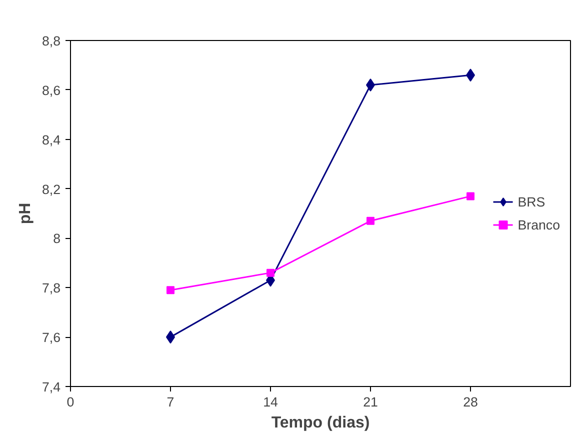 The width and height of the screenshot is (588, 436). I want to click on y-tick-label: 8,2, so click(51, 189).